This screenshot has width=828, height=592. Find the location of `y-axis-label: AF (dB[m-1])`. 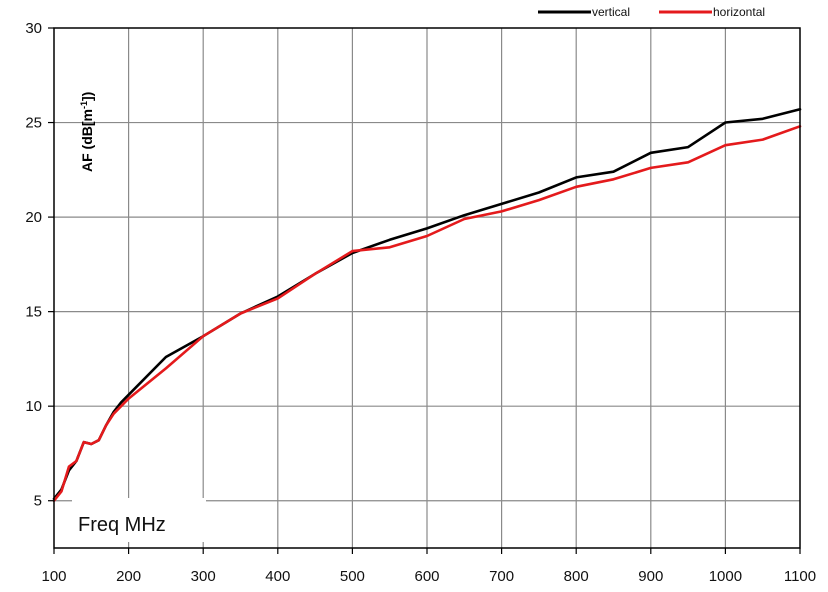

y-axis-label: AF (dB[m-1]) is located at coordinates (87, 132).